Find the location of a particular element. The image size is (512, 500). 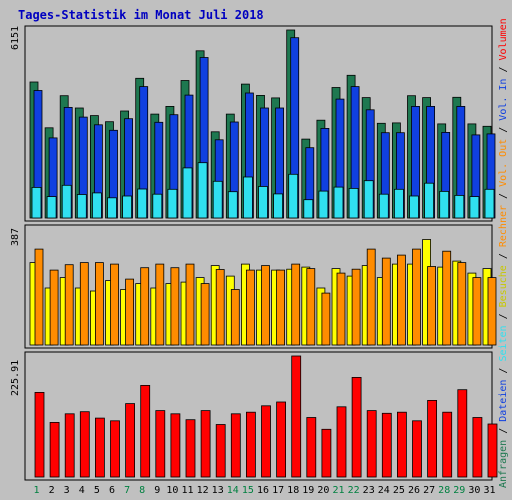

y-max-label-mid: 387 is located at coordinates (15, 237).